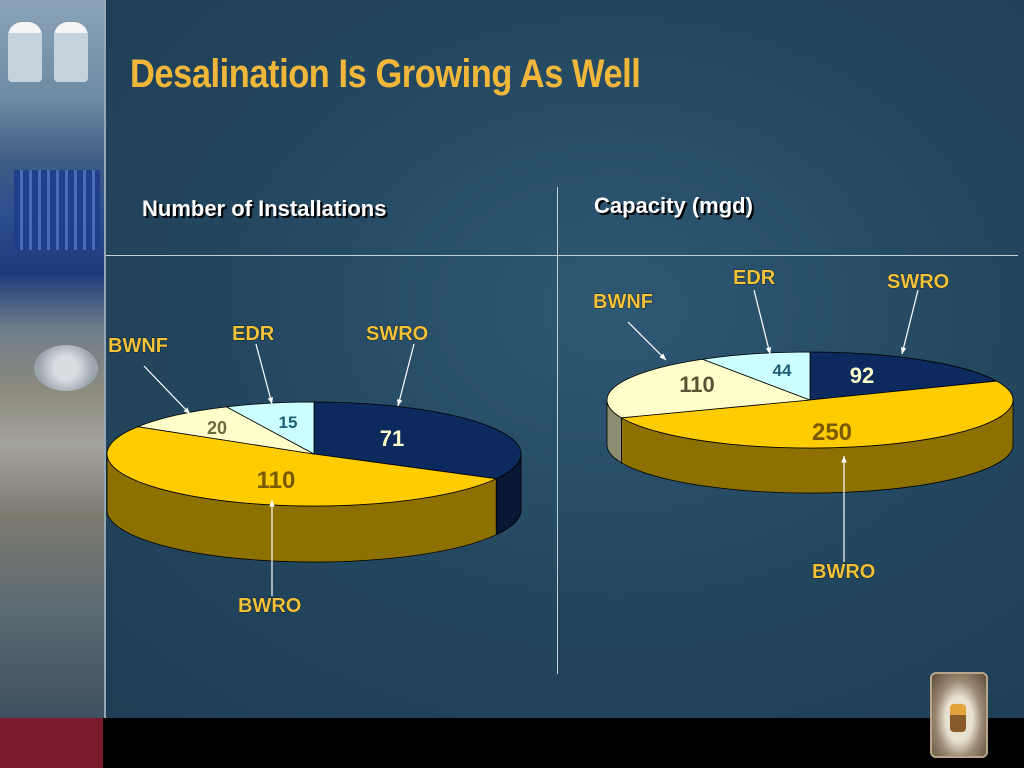  What do you see at coordinates (673, 205) in the screenshot?
I see `chart-title-capacity: Capacity (mgd)` at bounding box center [673, 205].